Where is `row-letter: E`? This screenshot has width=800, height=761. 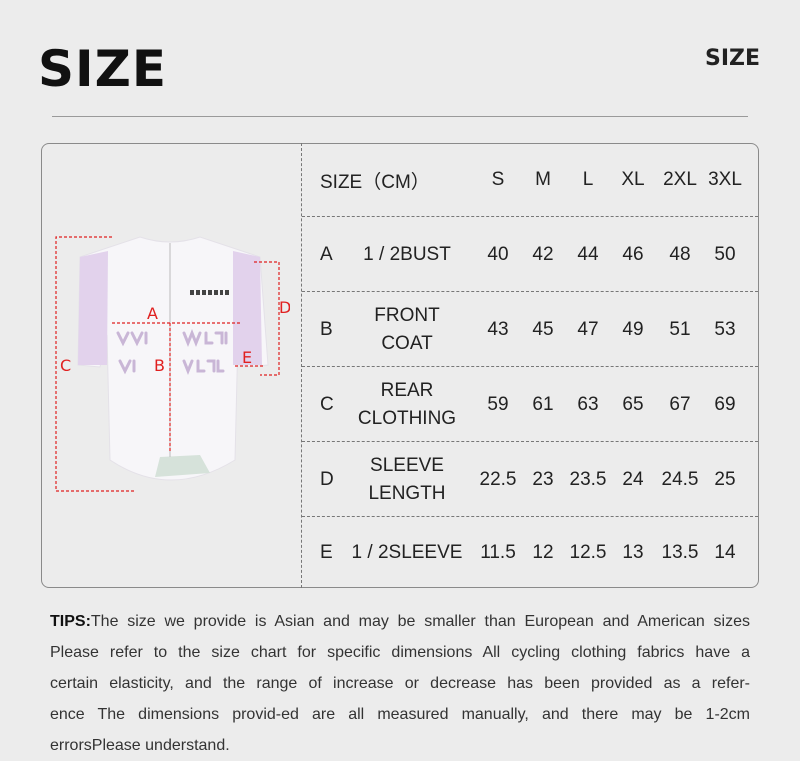
row-letter: E is located at coordinates (326, 552).